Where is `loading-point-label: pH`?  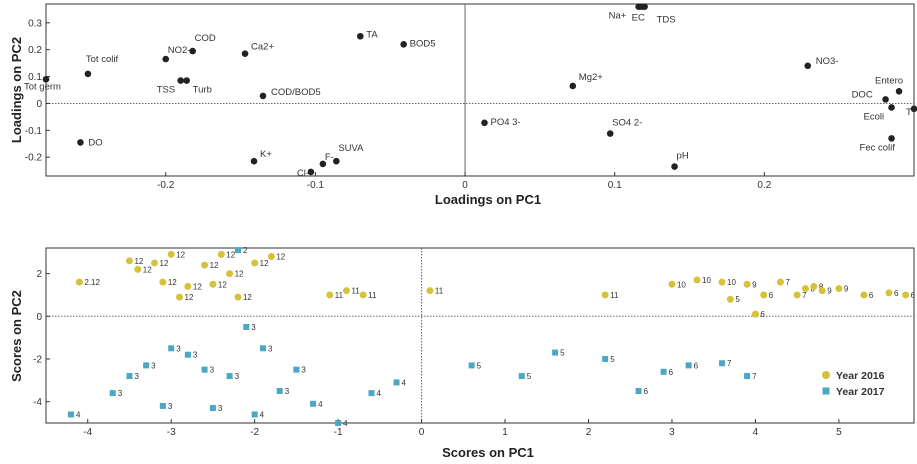
loading-point-label: pH is located at coordinates (683, 156).